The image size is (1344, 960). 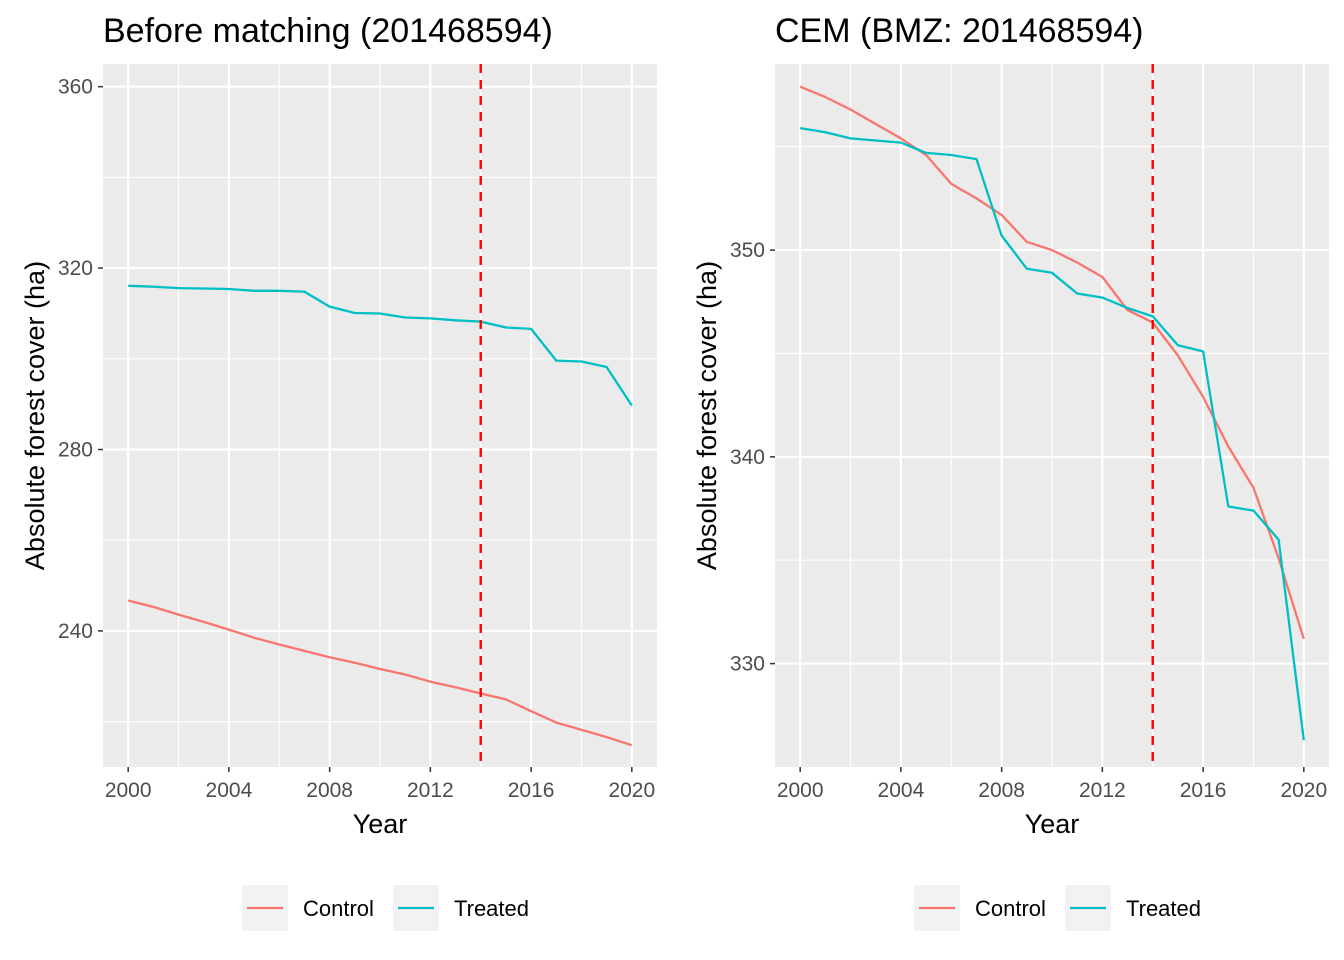 I want to click on y-tick-label: 350, so click(x=747, y=250).